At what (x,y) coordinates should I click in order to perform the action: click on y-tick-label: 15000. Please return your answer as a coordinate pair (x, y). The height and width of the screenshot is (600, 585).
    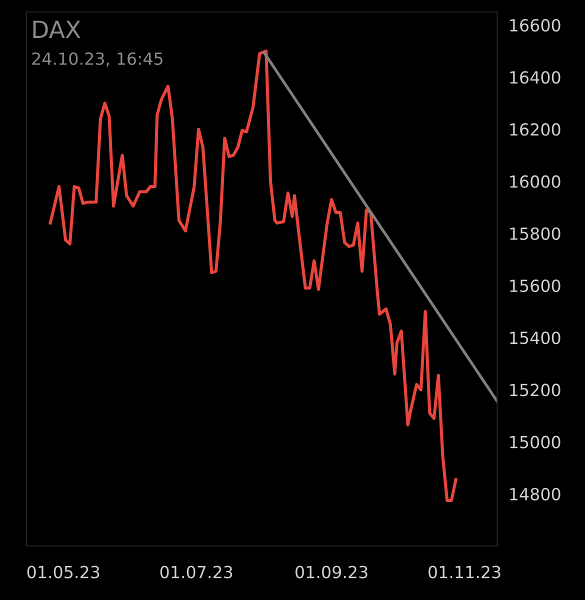
    Looking at the image, I should click on (535, 442).